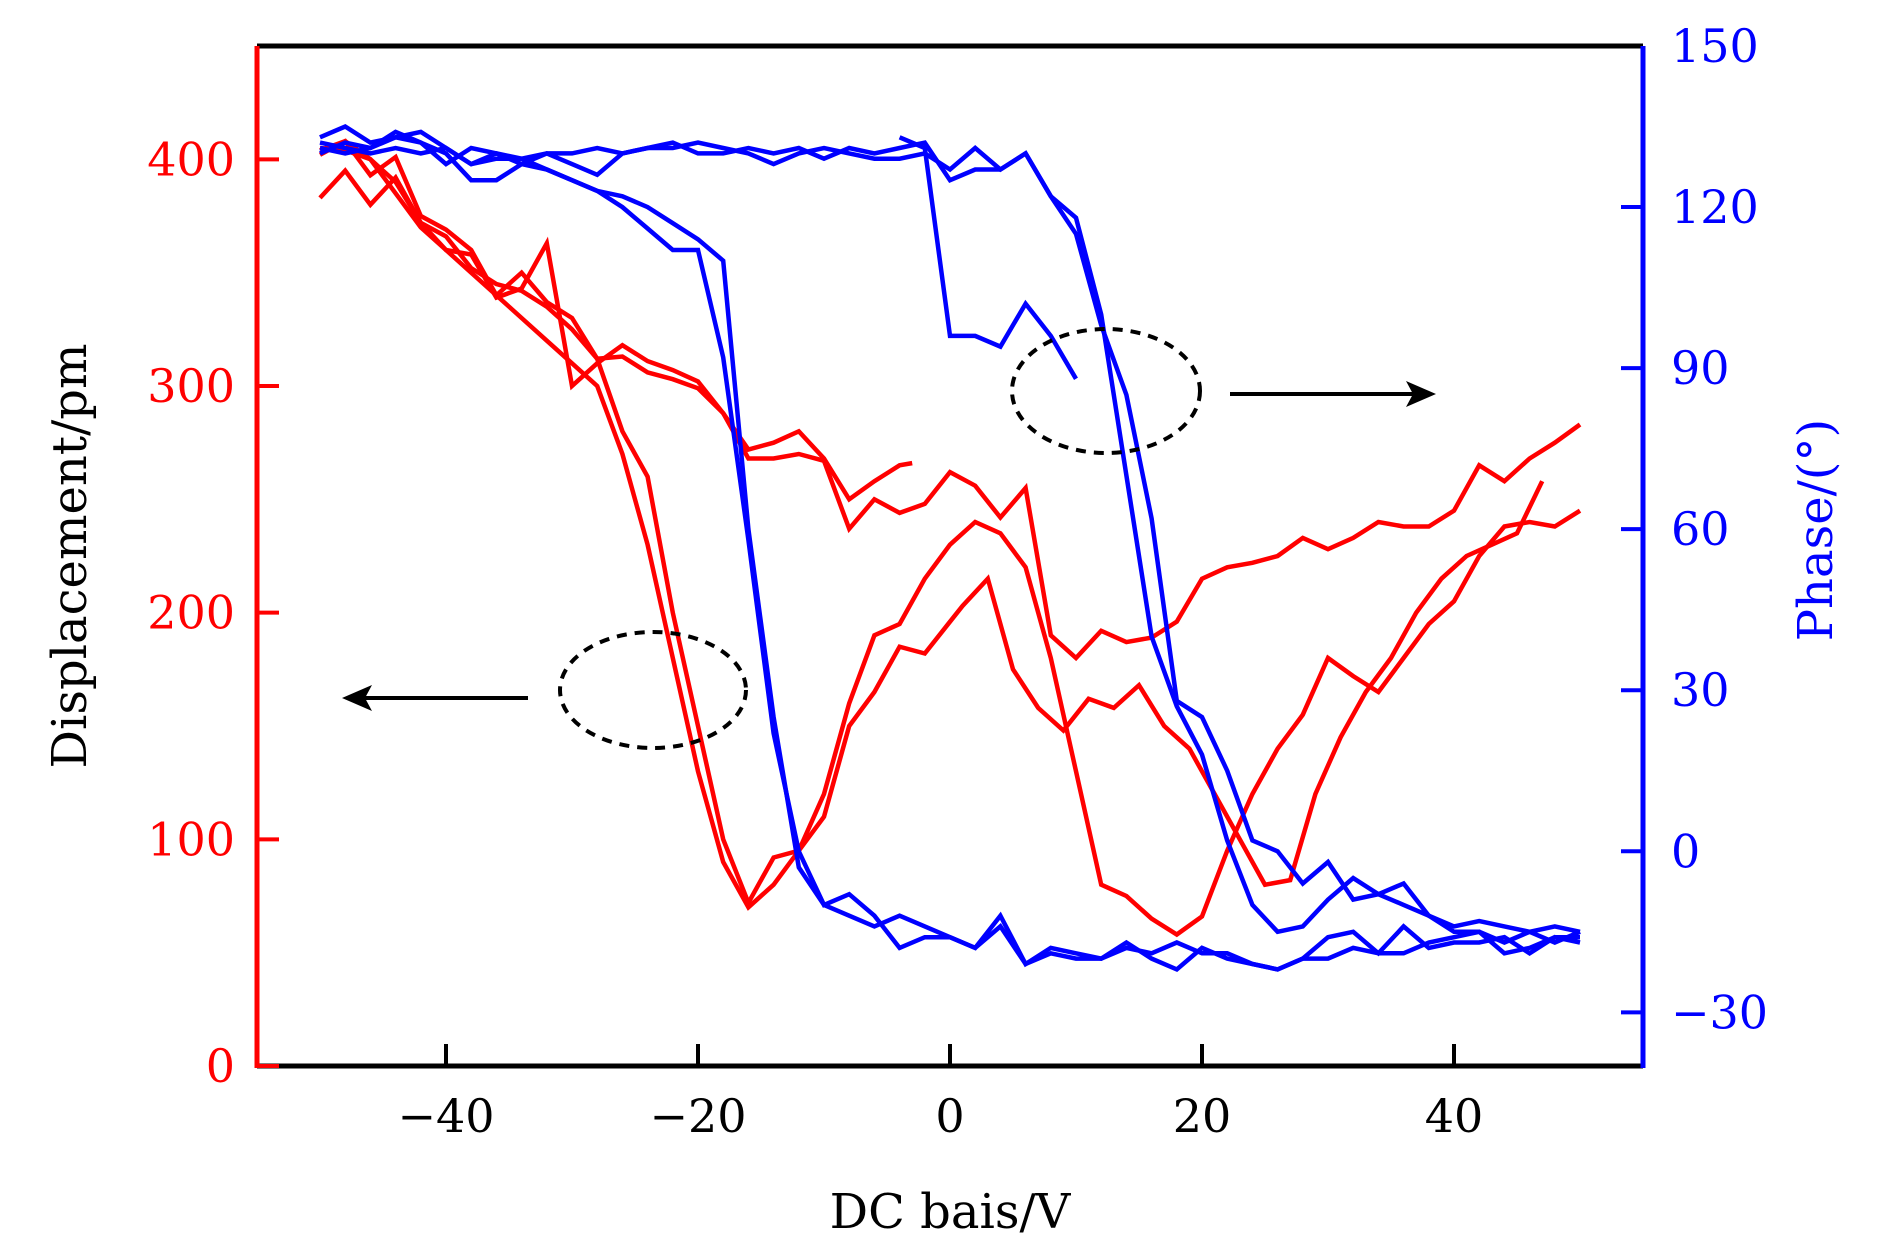  What do you see at coordinates (1106, 391) in the screenshot?
I see `phase-annotation-ellipse` at bounding box center [1106, 391].